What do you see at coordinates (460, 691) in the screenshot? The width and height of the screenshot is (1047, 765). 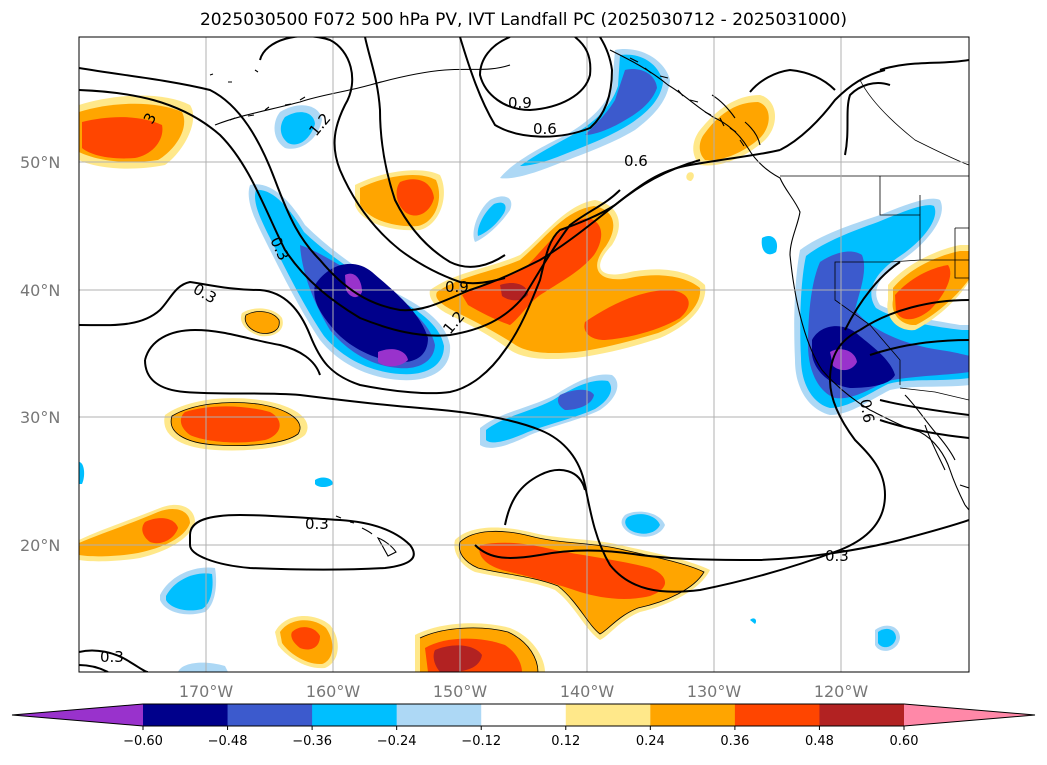 I see `lon-tick-150w: 150°W` at bounding box center [460, 691].